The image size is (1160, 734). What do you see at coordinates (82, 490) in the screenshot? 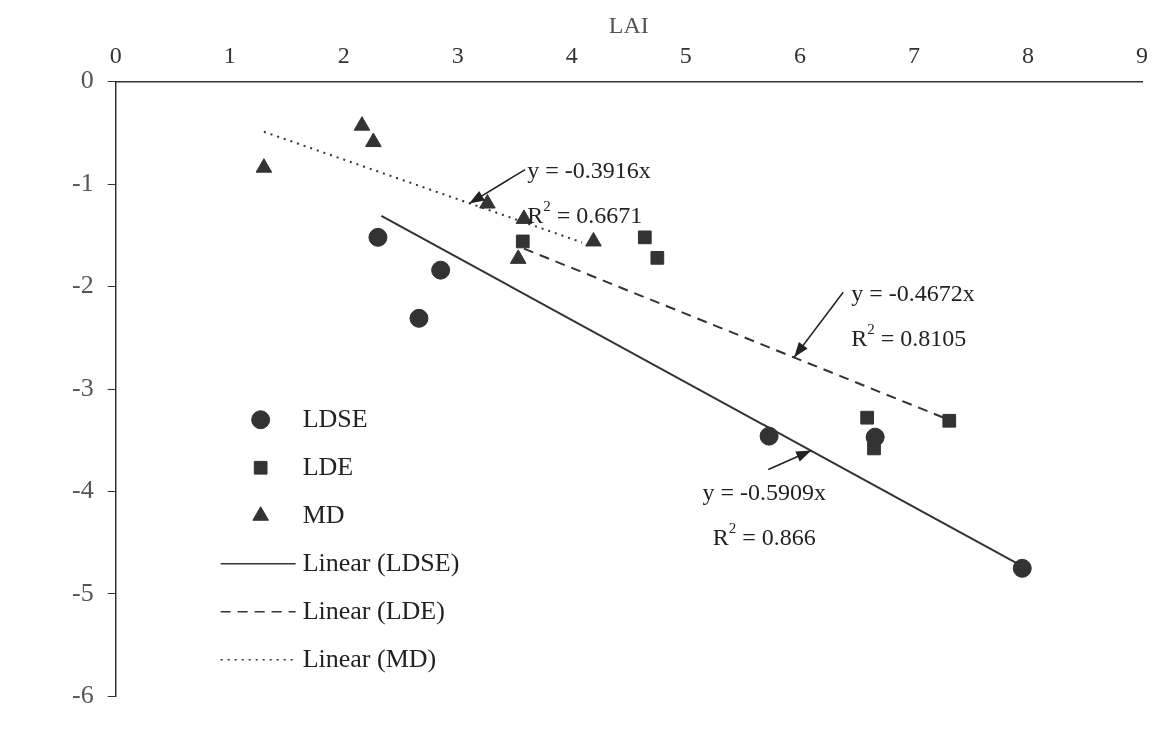
I see `y-tick-label: -4` at bounding box center [82, 490].